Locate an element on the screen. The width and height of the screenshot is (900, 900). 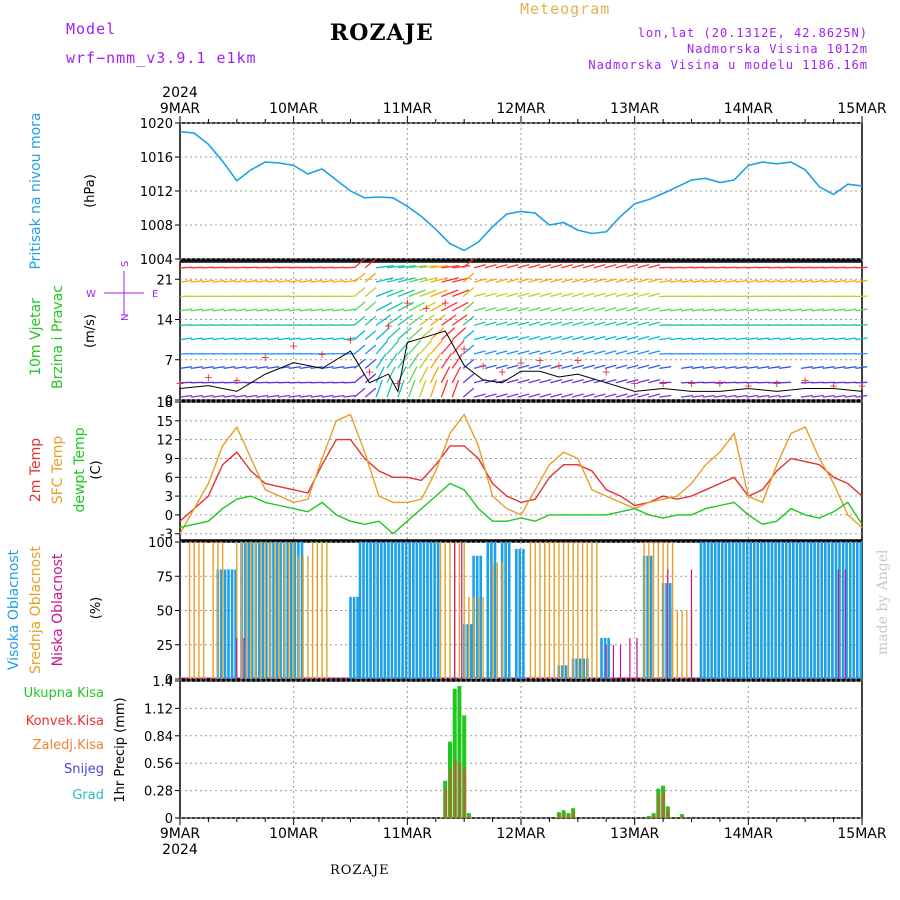
dewpoint-axis-label: dewpt Temp is located at coordinates (80, 469).